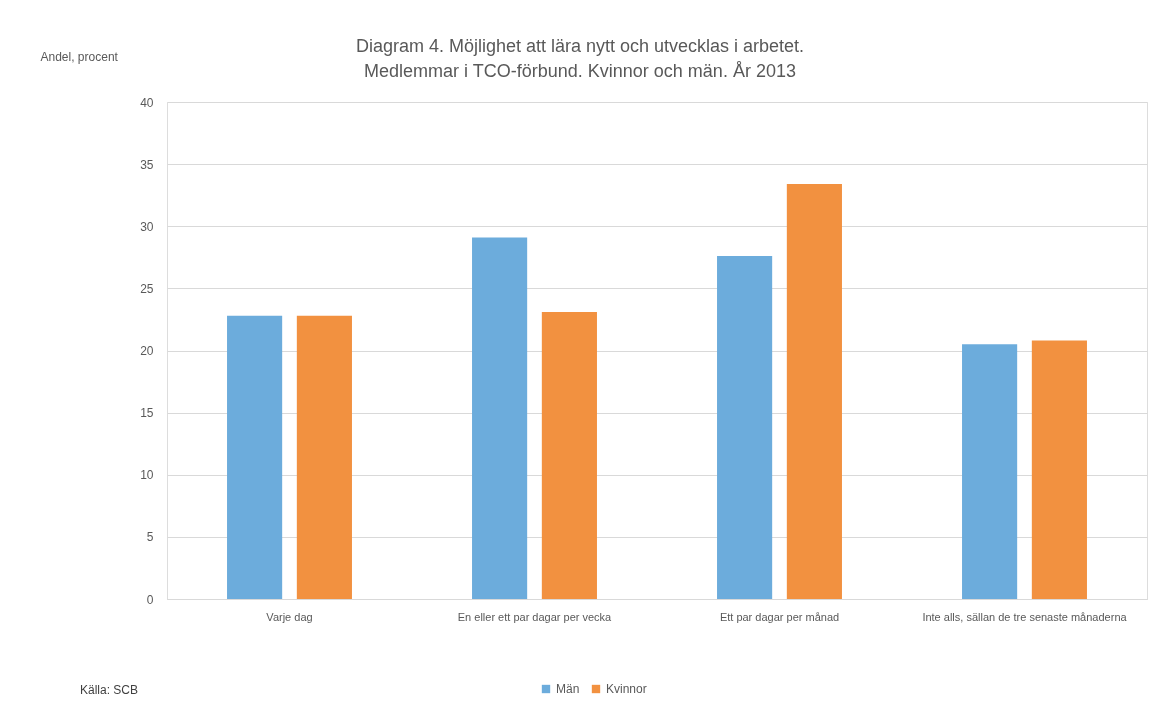 The height and width of the screenshot is (710, 1155). Describe the element at coordinates (147, 226) in the screenshot. I see `y-tick-label: 30` at that location.